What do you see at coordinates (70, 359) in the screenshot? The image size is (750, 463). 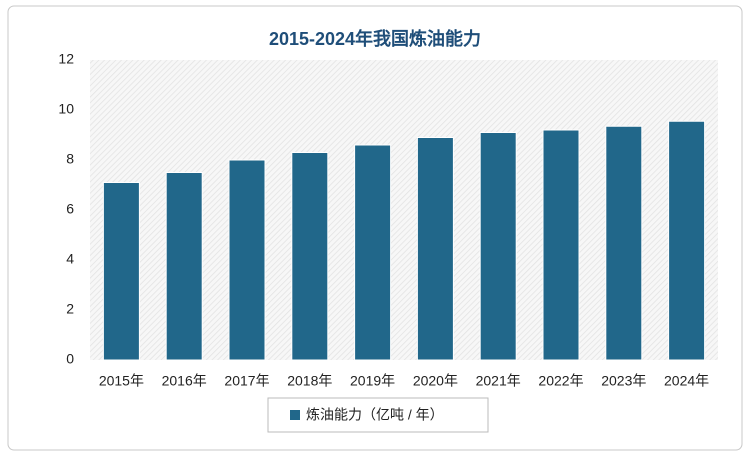 I see `y-tick-label: 0` at bounding box center [70, 359].